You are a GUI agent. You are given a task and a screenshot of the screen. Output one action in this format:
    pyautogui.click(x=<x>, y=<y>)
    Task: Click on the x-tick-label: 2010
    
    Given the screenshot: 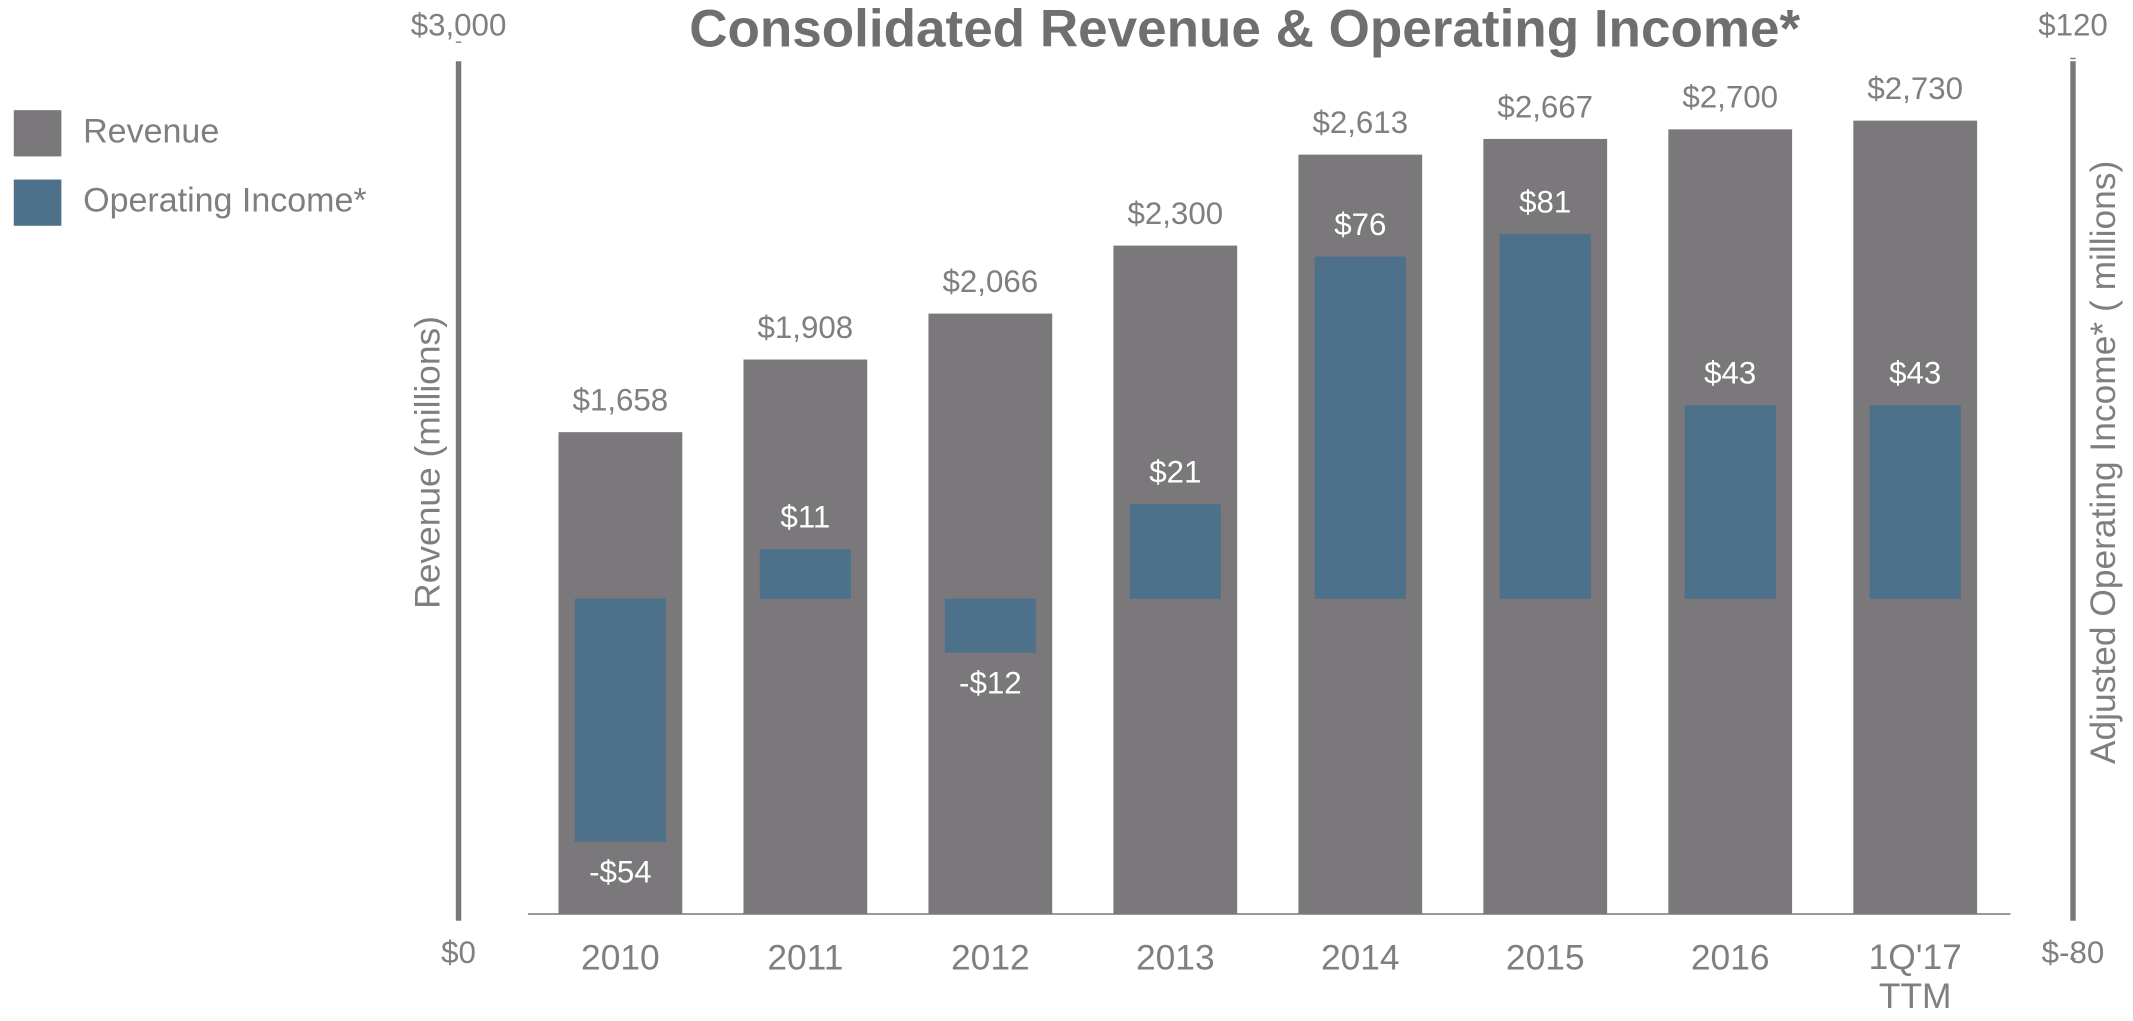 What is the action you would take?
    pyautogui.click(x=620, y=958)
    